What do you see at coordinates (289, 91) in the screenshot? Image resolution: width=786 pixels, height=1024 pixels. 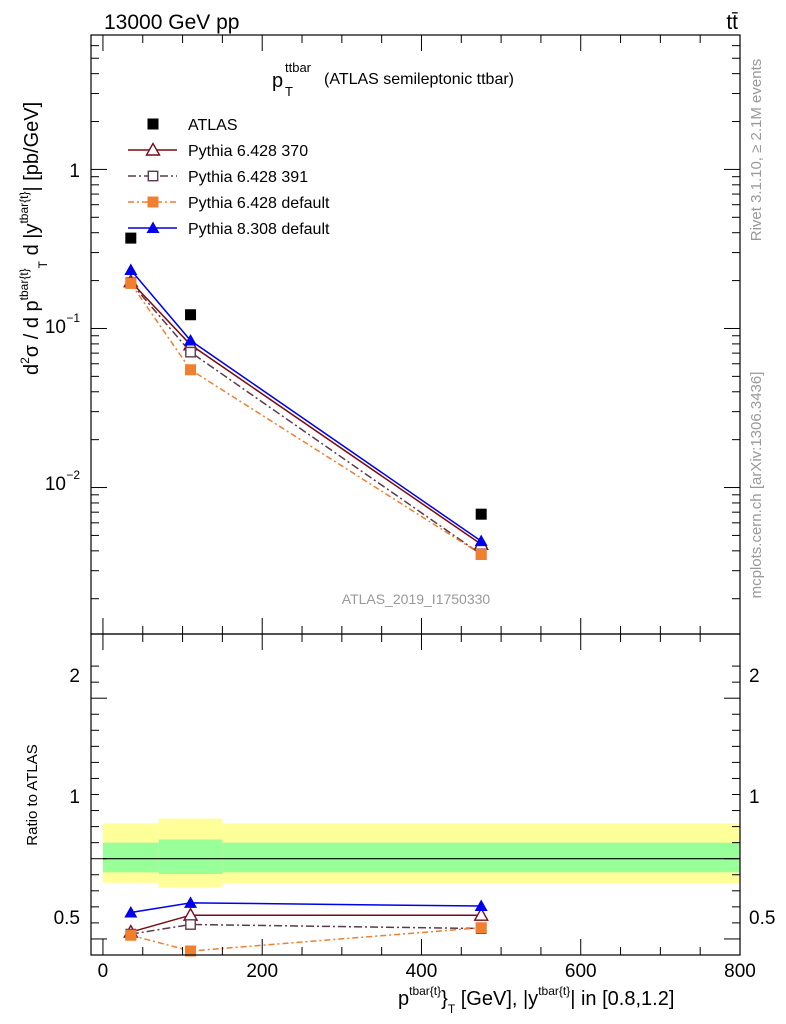 I see `plot-title-sub: T` at bounding box center [289, 91].